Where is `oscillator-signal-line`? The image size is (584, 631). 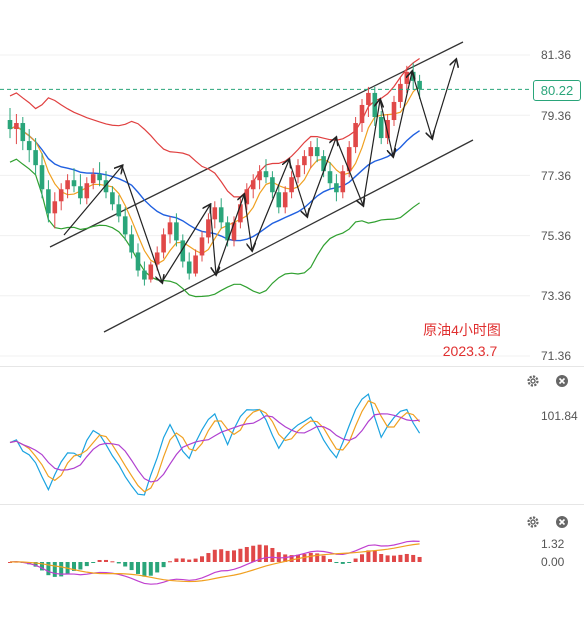 oscillator-signal-line is located at coordinates (215, 446).